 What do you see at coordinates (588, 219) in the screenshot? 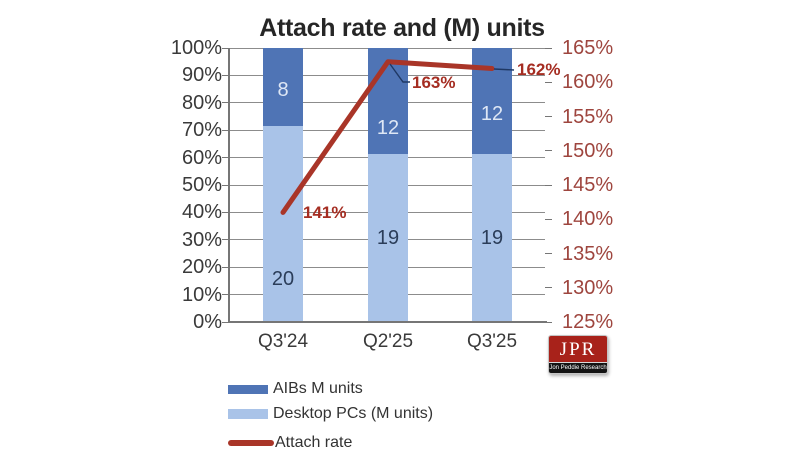
I see `y-axis-label-right: 140%` at bounding box center [588, 219].